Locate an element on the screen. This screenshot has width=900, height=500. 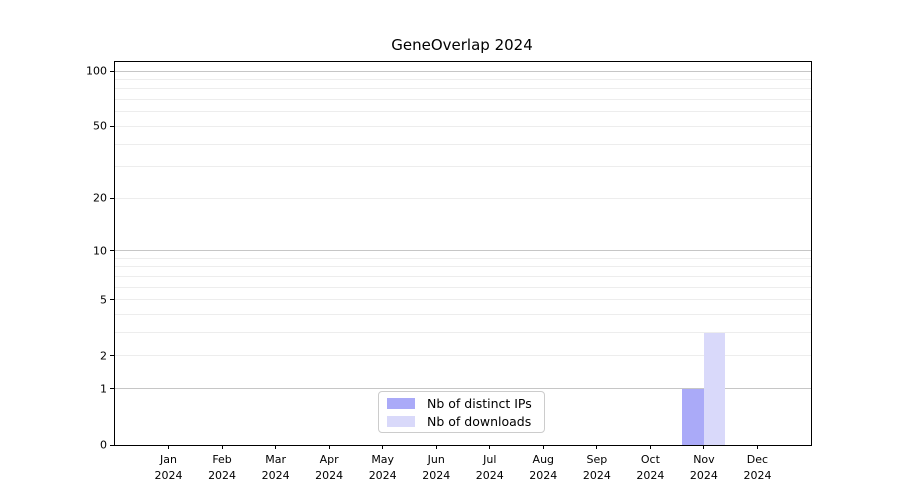
y-tick-label: 5 is located at coordinates (103, 300).